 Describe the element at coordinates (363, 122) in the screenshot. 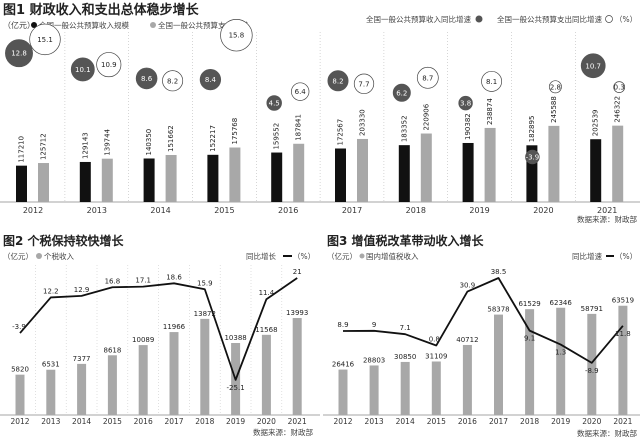

I see `expenditure-value-label: 203330` at that location.